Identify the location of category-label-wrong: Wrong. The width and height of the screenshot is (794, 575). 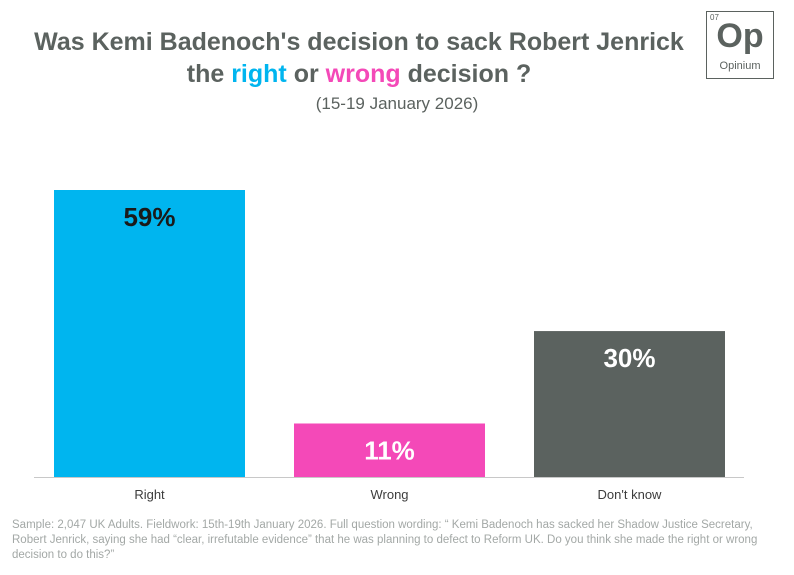
(389, 494).